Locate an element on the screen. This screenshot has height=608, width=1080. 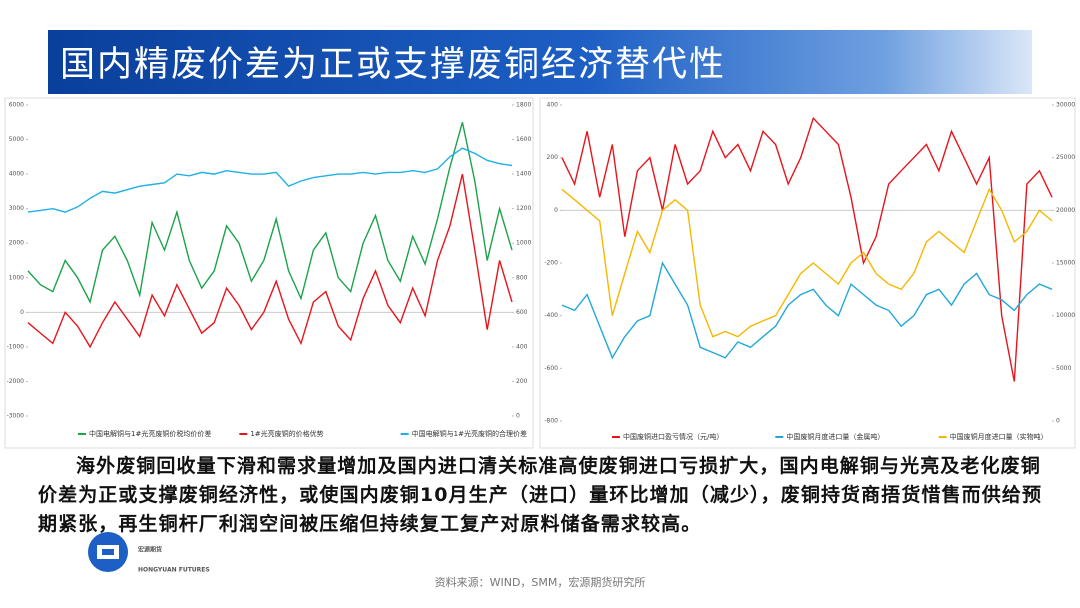
y2-tick-label: 20000 is located at coordinates (1065, 210).